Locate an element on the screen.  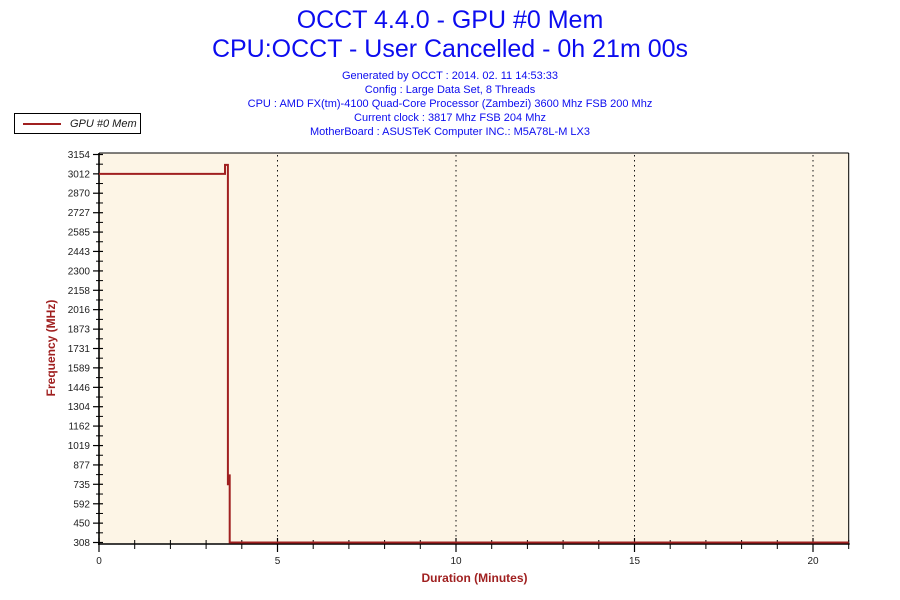
y-tick-label: 1873 is located at coordinates (79, 330).